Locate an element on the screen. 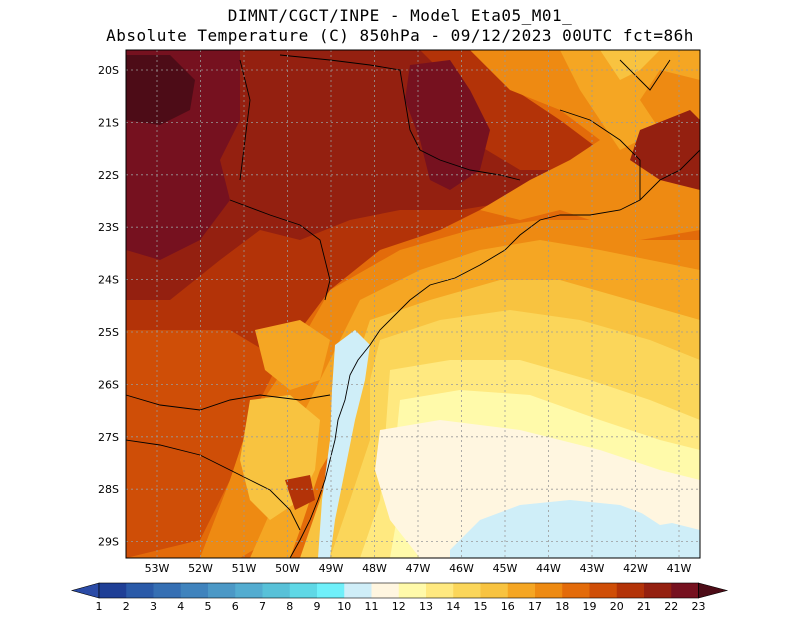 The image size is (800, 618). latitude-labels: 20S 21S 22S 23S 24S 25S 26S 27S 28S 29S is located at coordinates (108, 306).